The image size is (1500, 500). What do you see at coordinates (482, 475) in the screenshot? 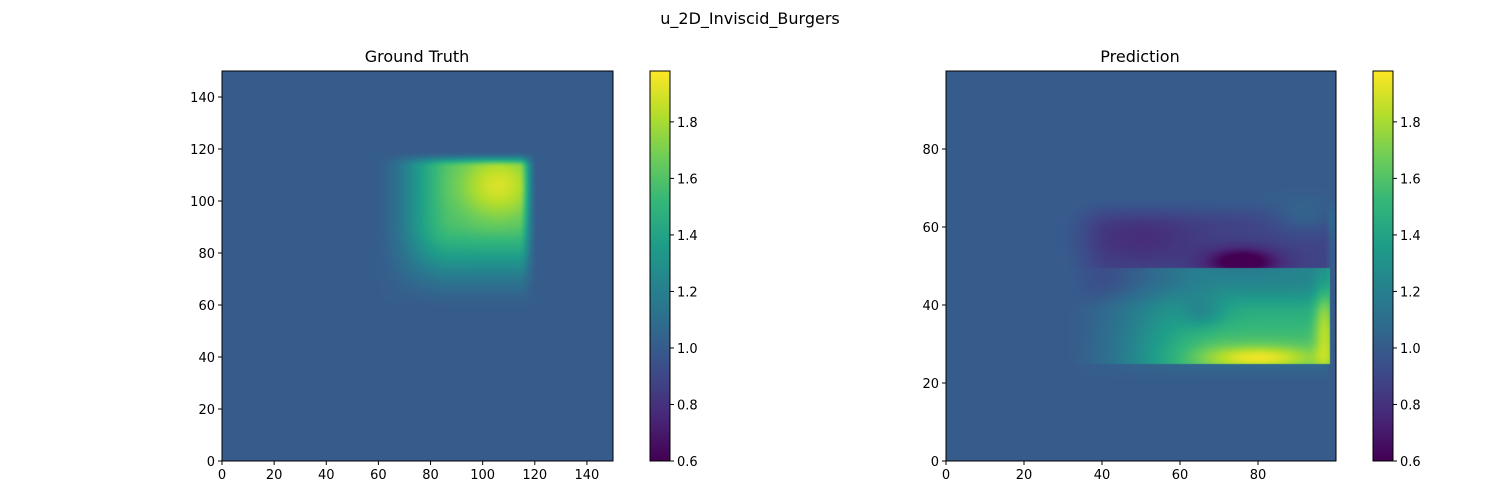
I see `x-tick-label: 100` at bounding box center [482, 475].